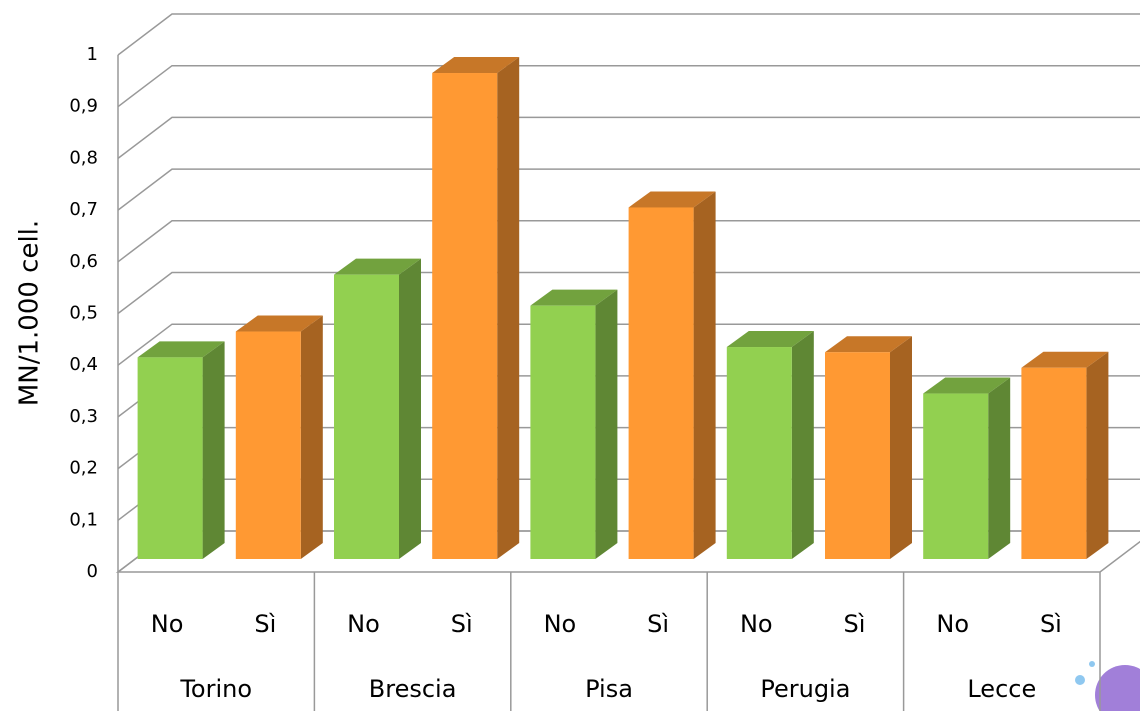  Describe the element at coordinates (1107, 686) in the screenshot. I see `decoration` at that location.